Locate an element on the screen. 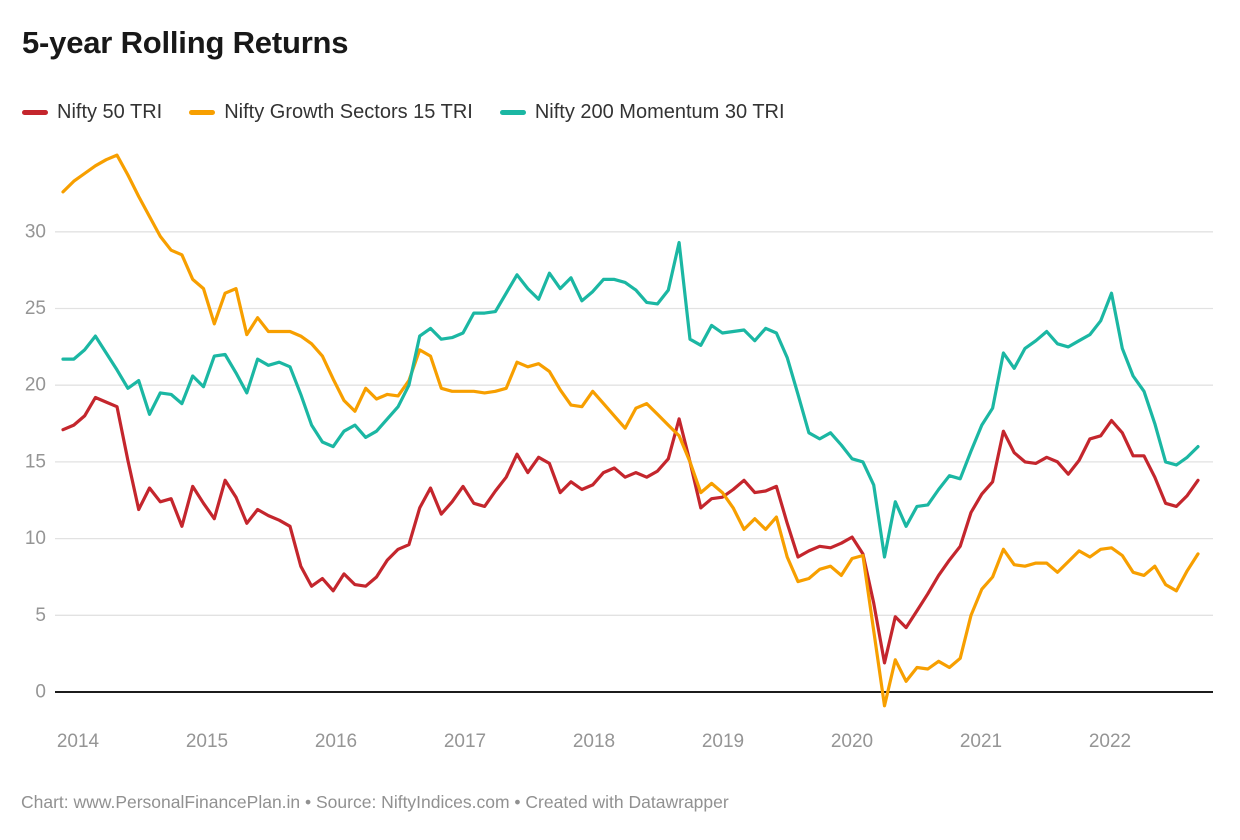 Image resolution: width=1240 pixels, height=840 pixels. legend-swatch-nifty-growth-sectors-15-tri is located at coordinates (202, 112).